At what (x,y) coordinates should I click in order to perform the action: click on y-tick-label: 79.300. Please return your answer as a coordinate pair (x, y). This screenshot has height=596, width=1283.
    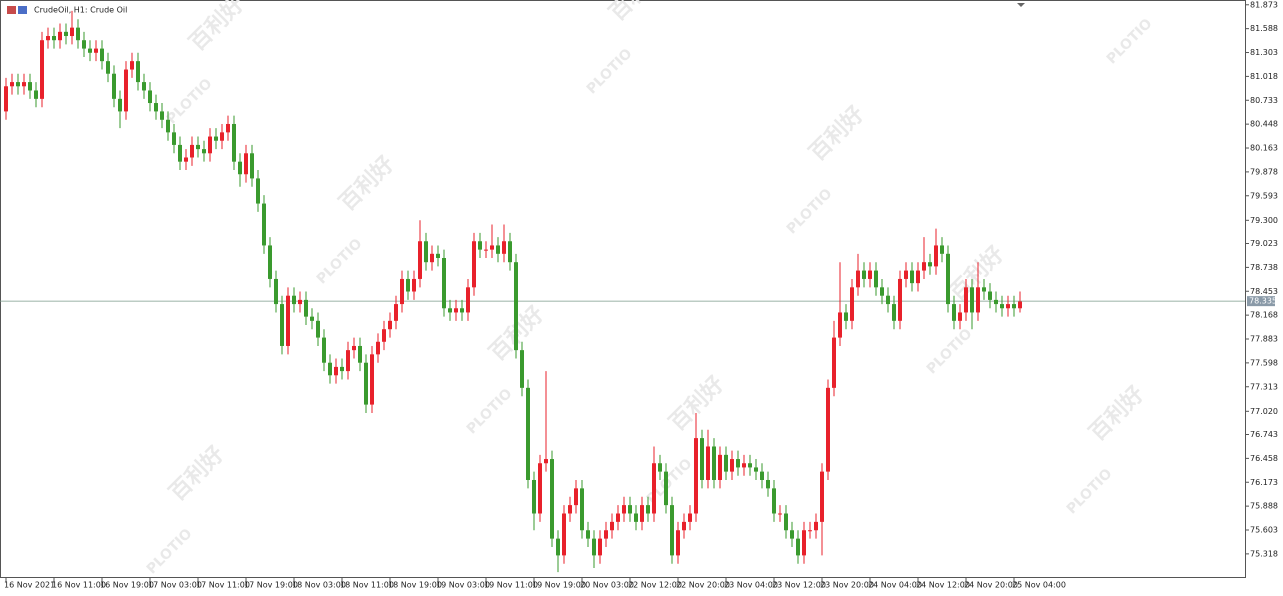
    Looking at the image, I should click on (1264, 220).